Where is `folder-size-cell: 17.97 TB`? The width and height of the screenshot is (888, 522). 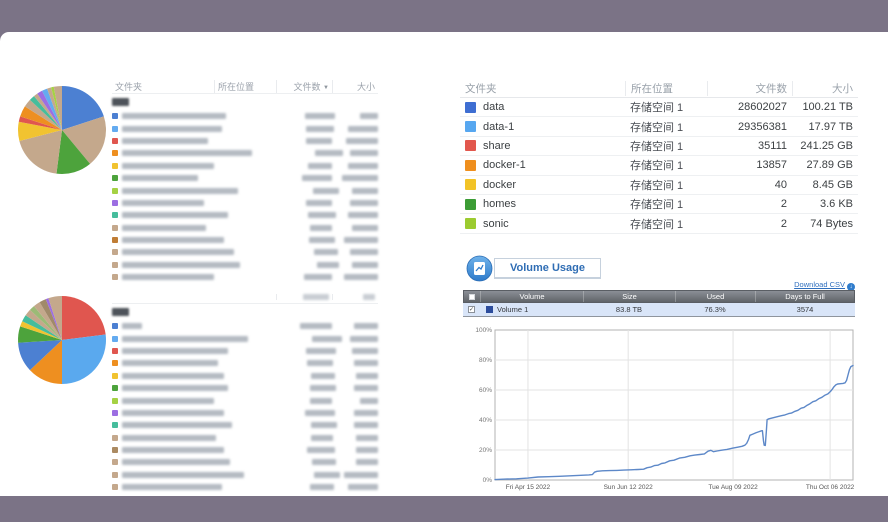
folder-size-cell: 17.97 TB is located at coordinates (830, 126).